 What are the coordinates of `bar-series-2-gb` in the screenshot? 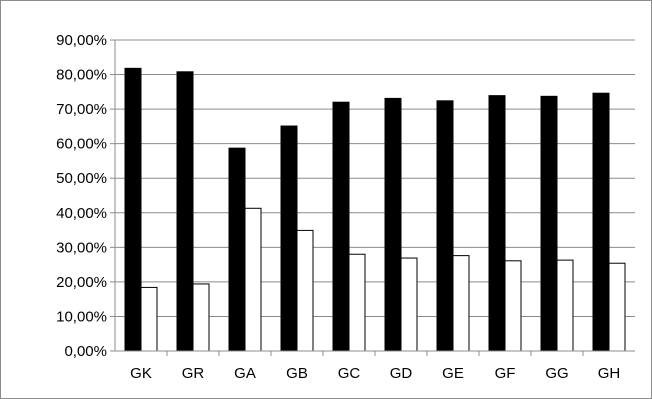 It's located at (305, 290).